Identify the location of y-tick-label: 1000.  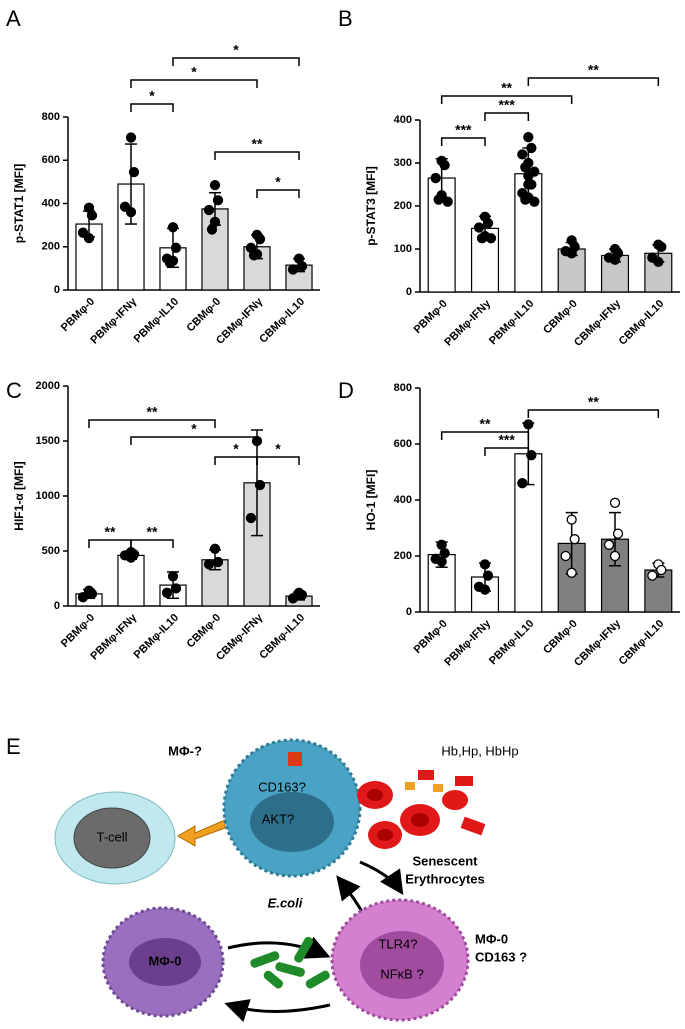
(48, 496).